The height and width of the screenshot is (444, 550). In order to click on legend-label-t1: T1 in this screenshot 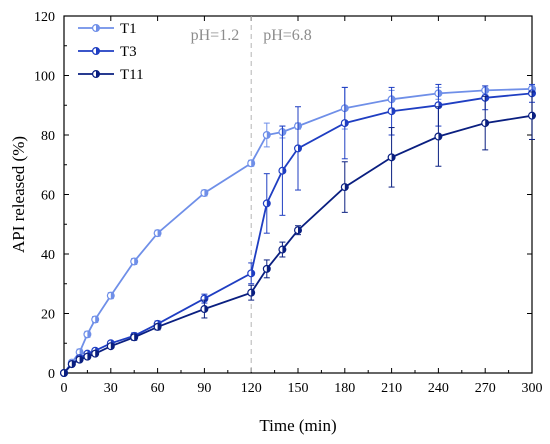, I will do `click(128, 29)`.